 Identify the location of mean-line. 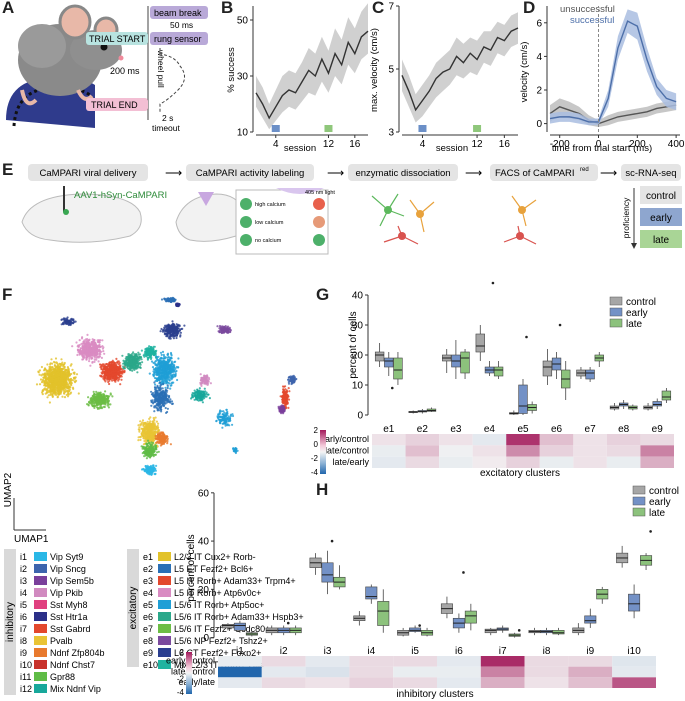
(613, 114).